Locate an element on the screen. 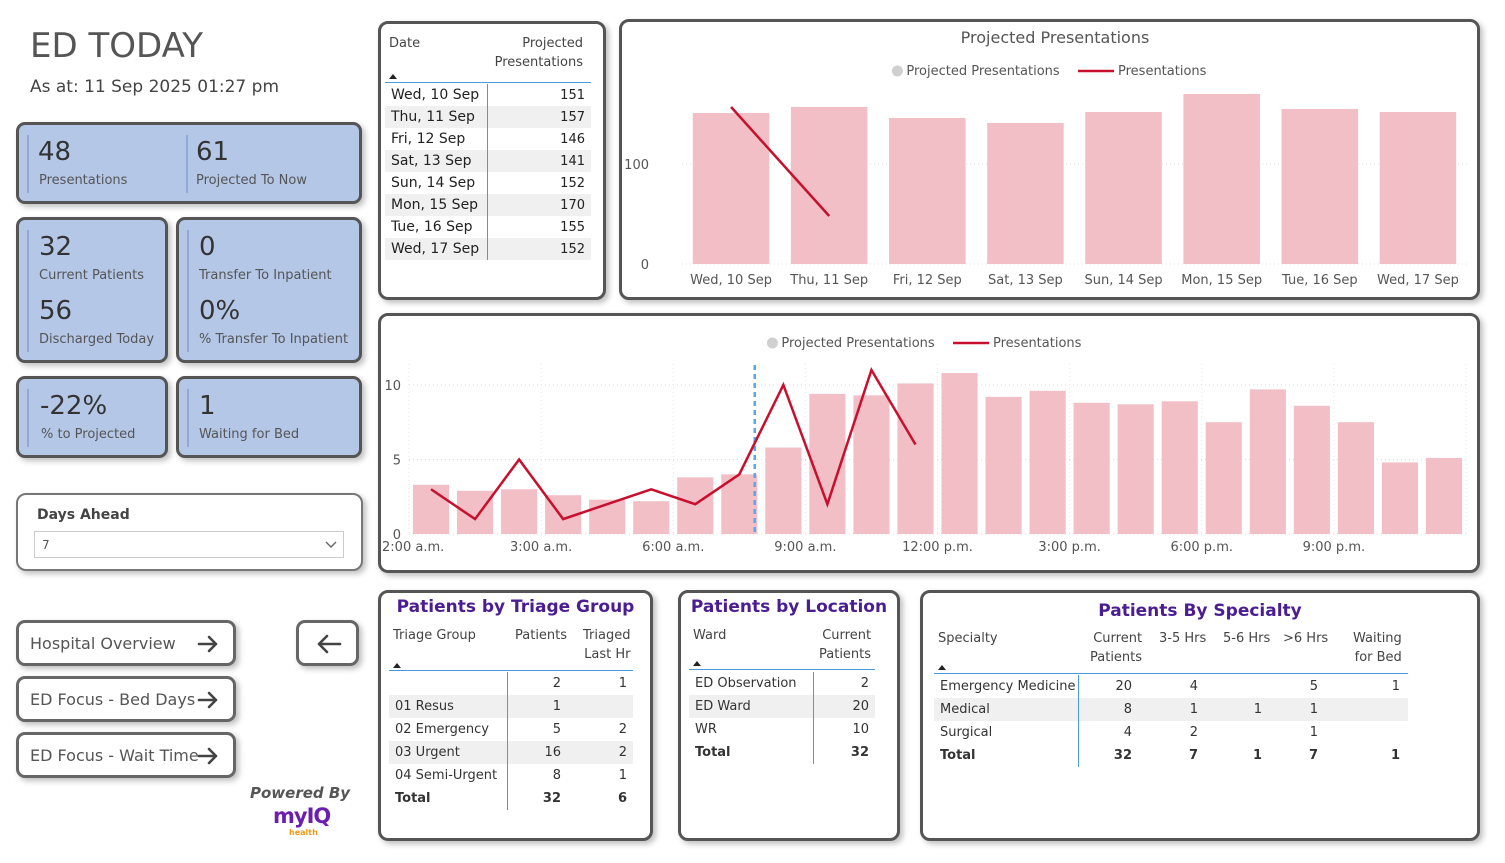  bed-days-button: ED Focus - Bed Days is located at coordinates (126, 699).